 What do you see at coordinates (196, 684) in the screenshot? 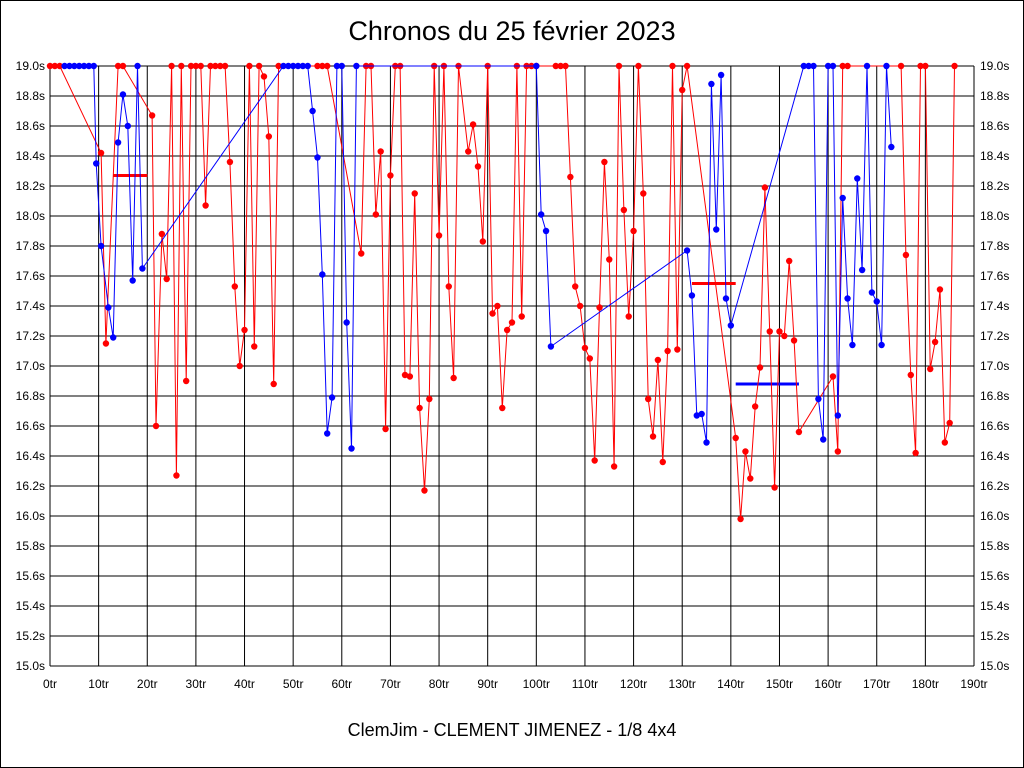
I see `x-tick-label: 30tr` at bounding box center [196, 684].